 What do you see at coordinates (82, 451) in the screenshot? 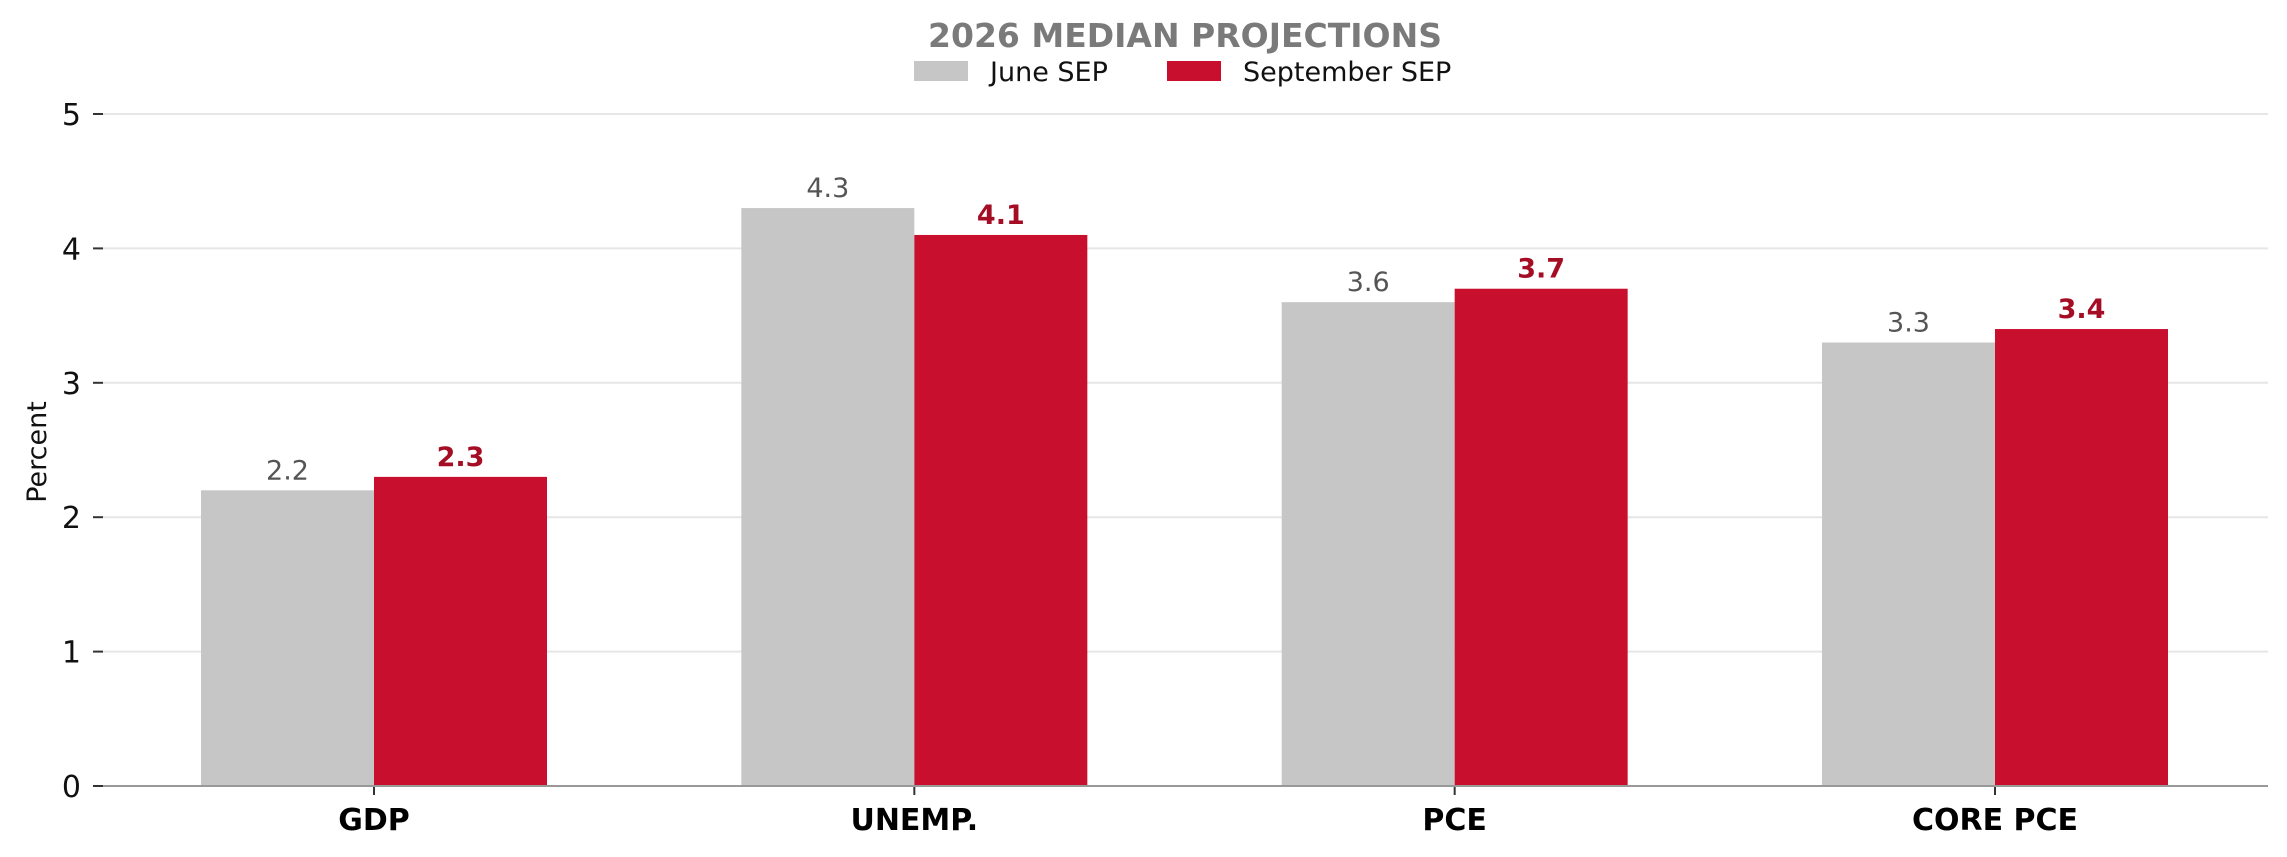
I see `y-axis: 0 1 2 3 4 5` at bounding box center [82, 451].